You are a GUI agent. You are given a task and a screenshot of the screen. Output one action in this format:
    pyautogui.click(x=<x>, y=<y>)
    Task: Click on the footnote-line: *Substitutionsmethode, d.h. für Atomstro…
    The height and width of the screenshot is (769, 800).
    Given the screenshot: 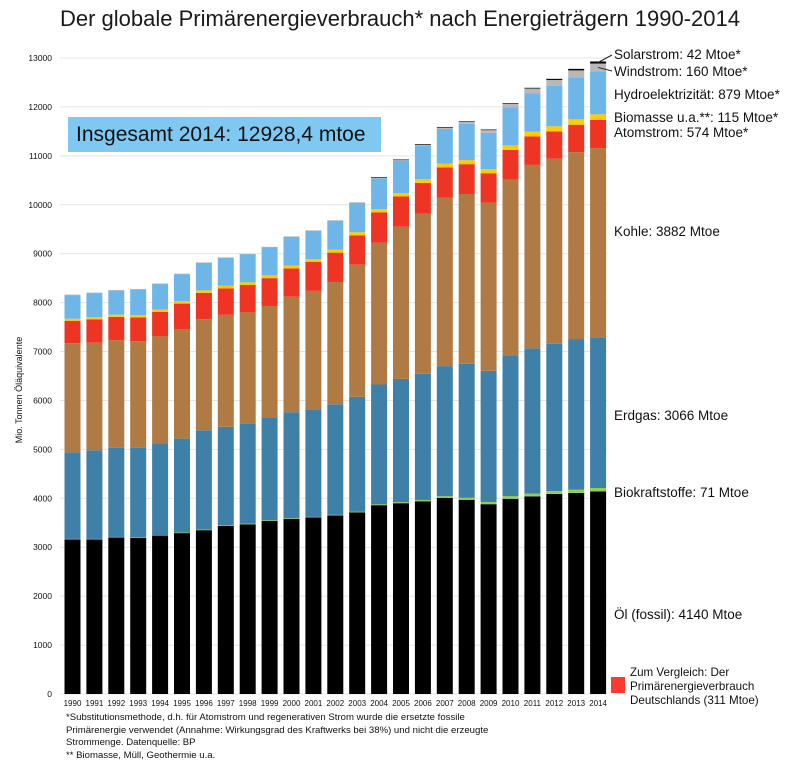 What is the action you would take?
    pyautogui.click(x=265, y=717)
    